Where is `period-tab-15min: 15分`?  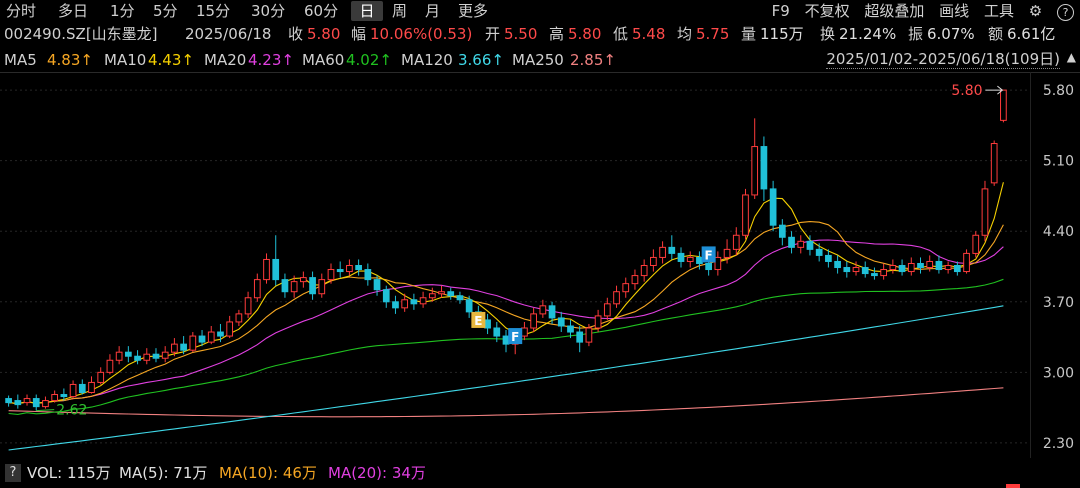
period-tab-15min: 15分 is located at coordinates (213, 11).